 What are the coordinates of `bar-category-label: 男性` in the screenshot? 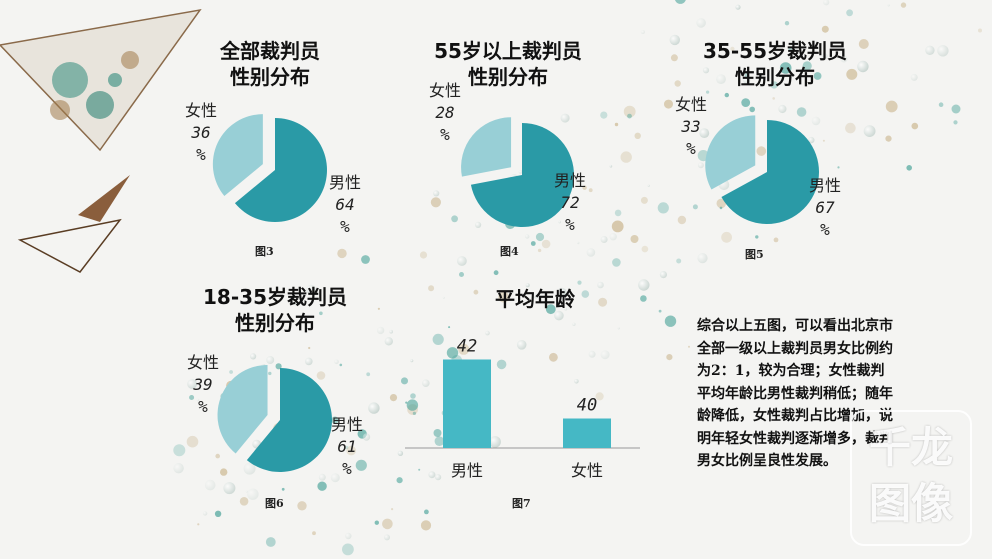 It's located at (467, 470).